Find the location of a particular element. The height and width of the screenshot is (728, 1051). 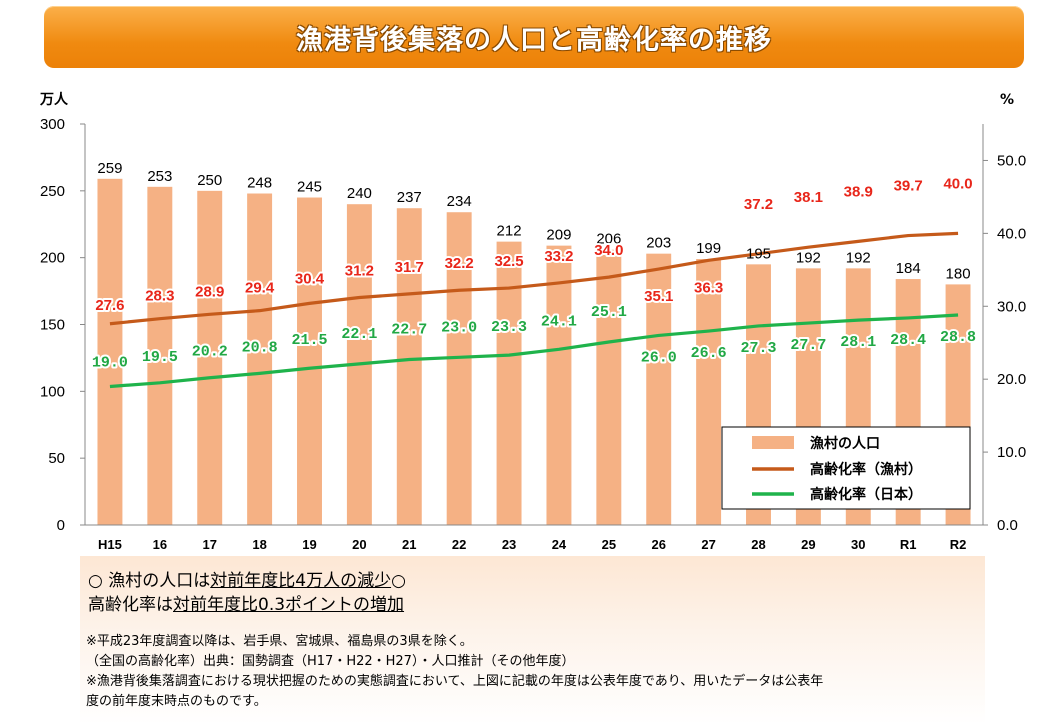

x-tick-17: R2 is located at coordinates (958, 544).